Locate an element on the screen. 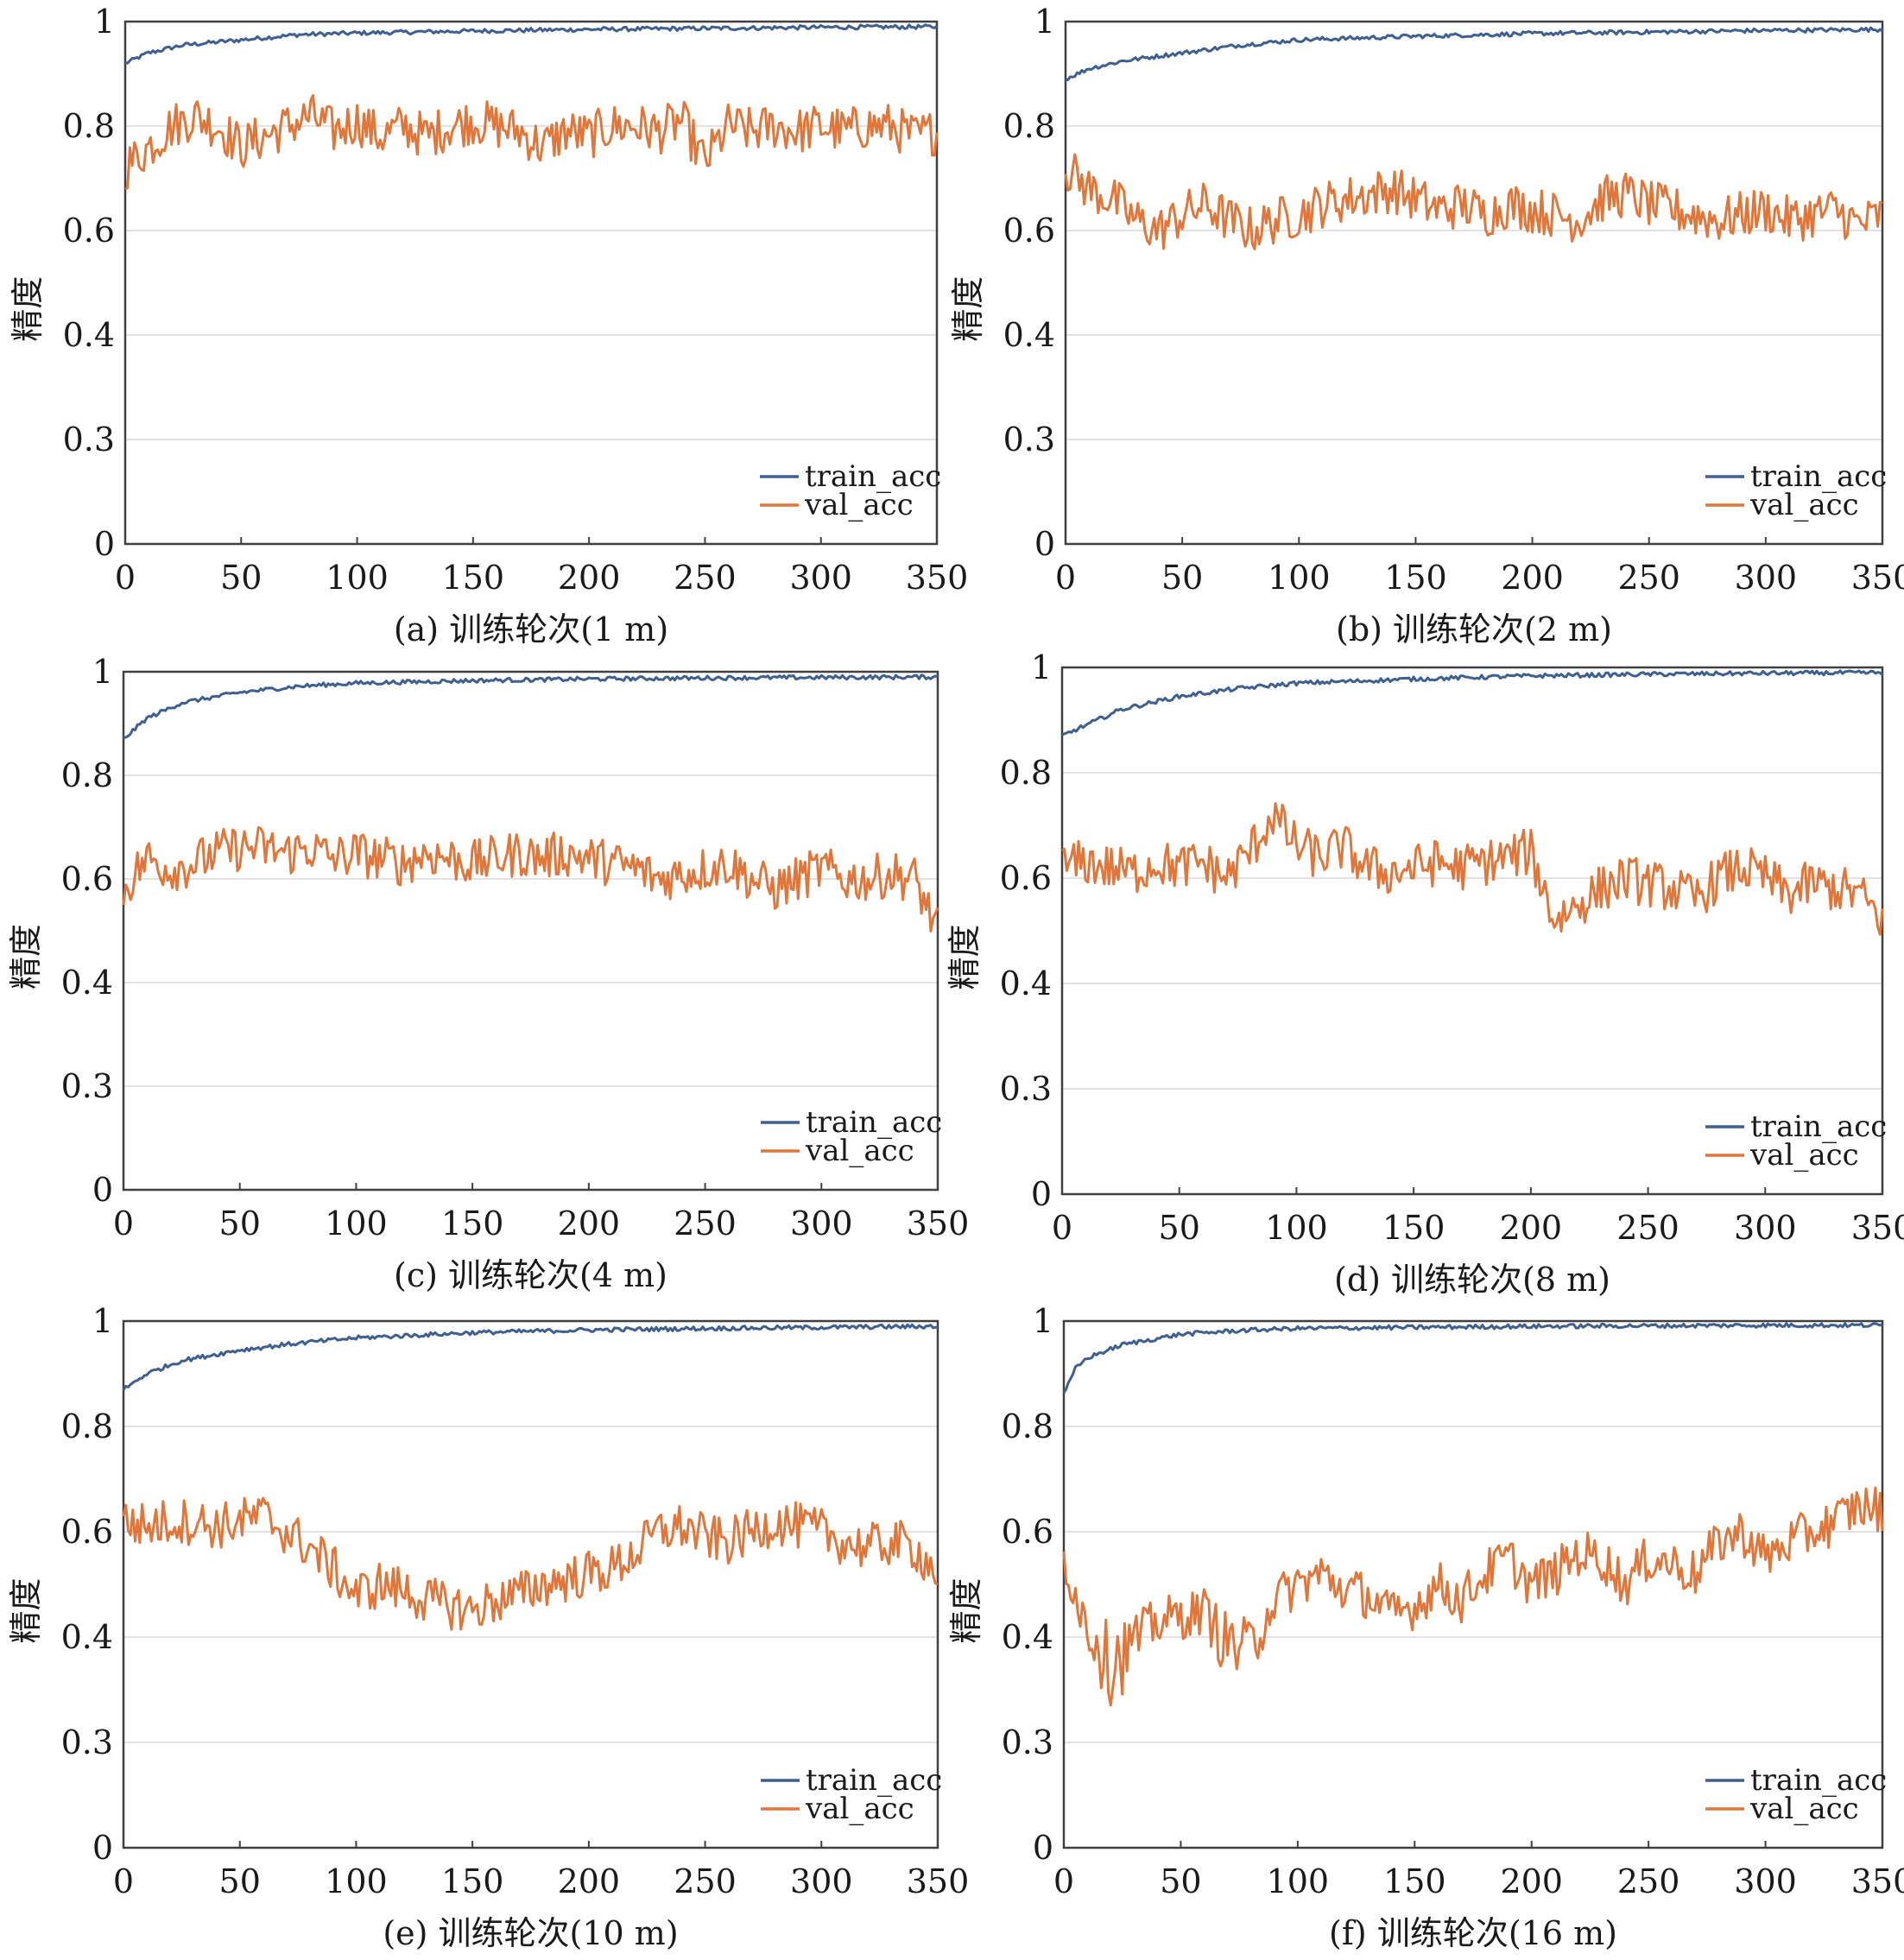 Image resolution: width=1904 pixels, height=1960 pixels. panel-caption: (e) 训练轮次(10 m) is located at coordinates (531, 1933).